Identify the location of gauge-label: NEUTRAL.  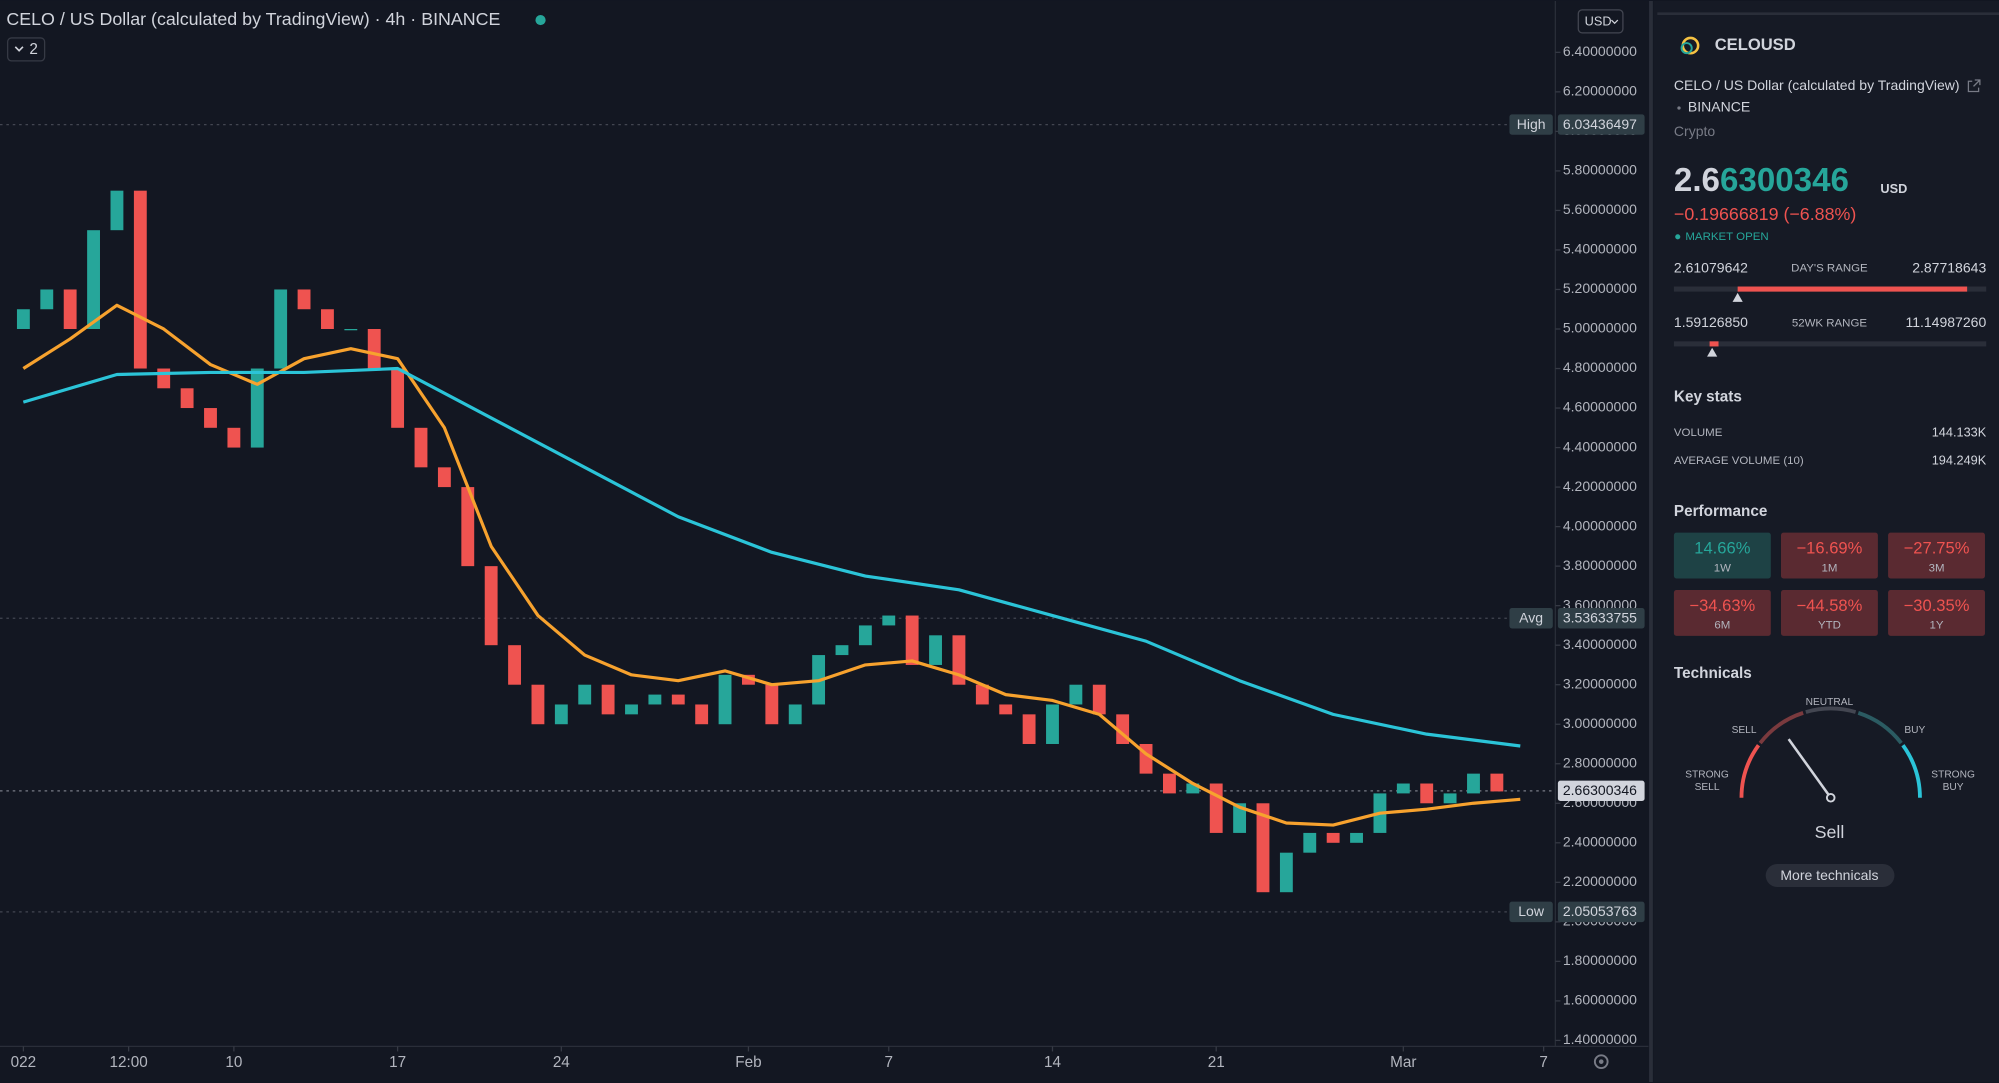
(1830, 702).